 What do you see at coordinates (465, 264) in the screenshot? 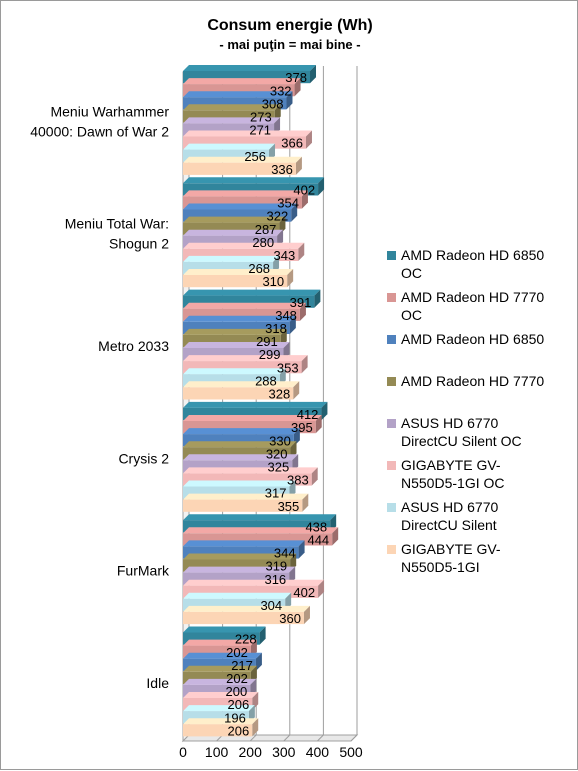
I see `legend-item: AMD Radeon HD 6850 OC` at bounding box center [465, 264].